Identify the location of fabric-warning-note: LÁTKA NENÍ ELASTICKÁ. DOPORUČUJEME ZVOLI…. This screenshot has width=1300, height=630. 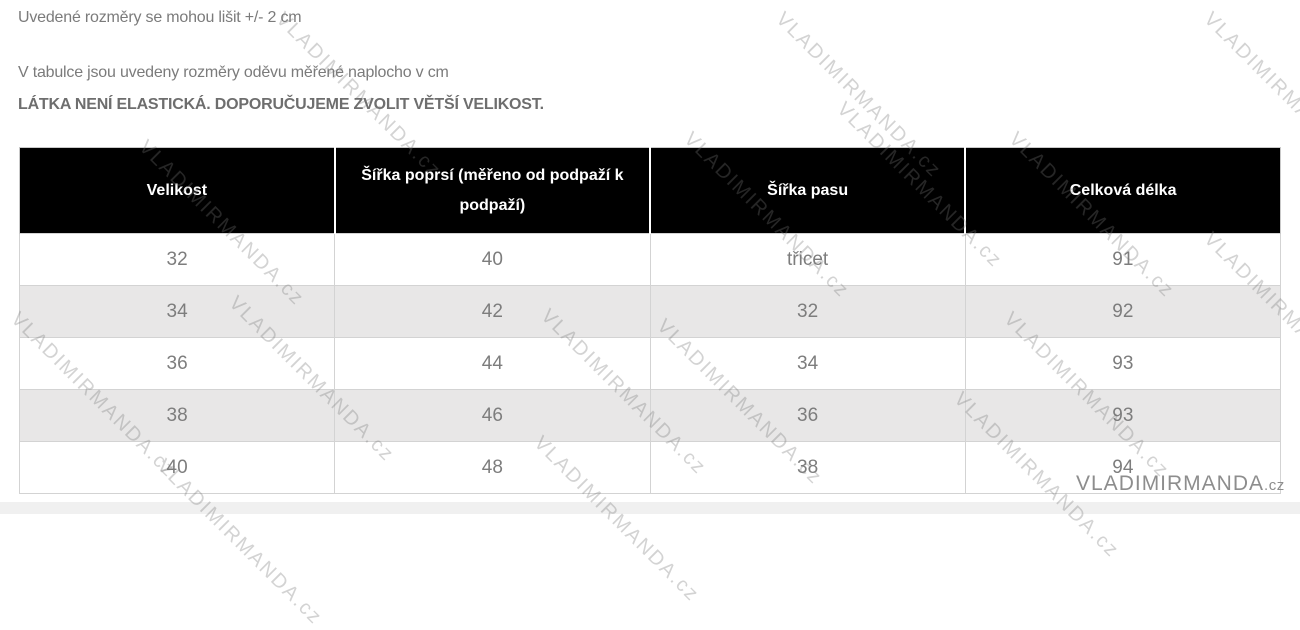
(281, 104).